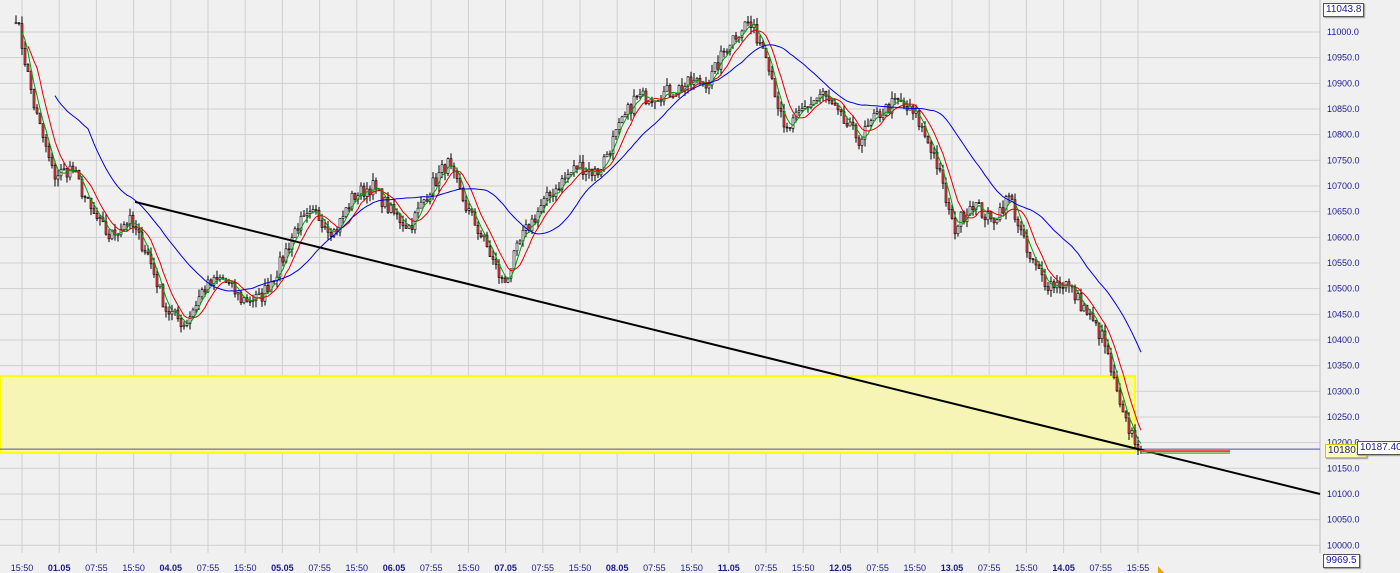 The height and width of the screenshot is (573, 1400). I want to click on x-tick-label: 07.05, so click(505, 568).